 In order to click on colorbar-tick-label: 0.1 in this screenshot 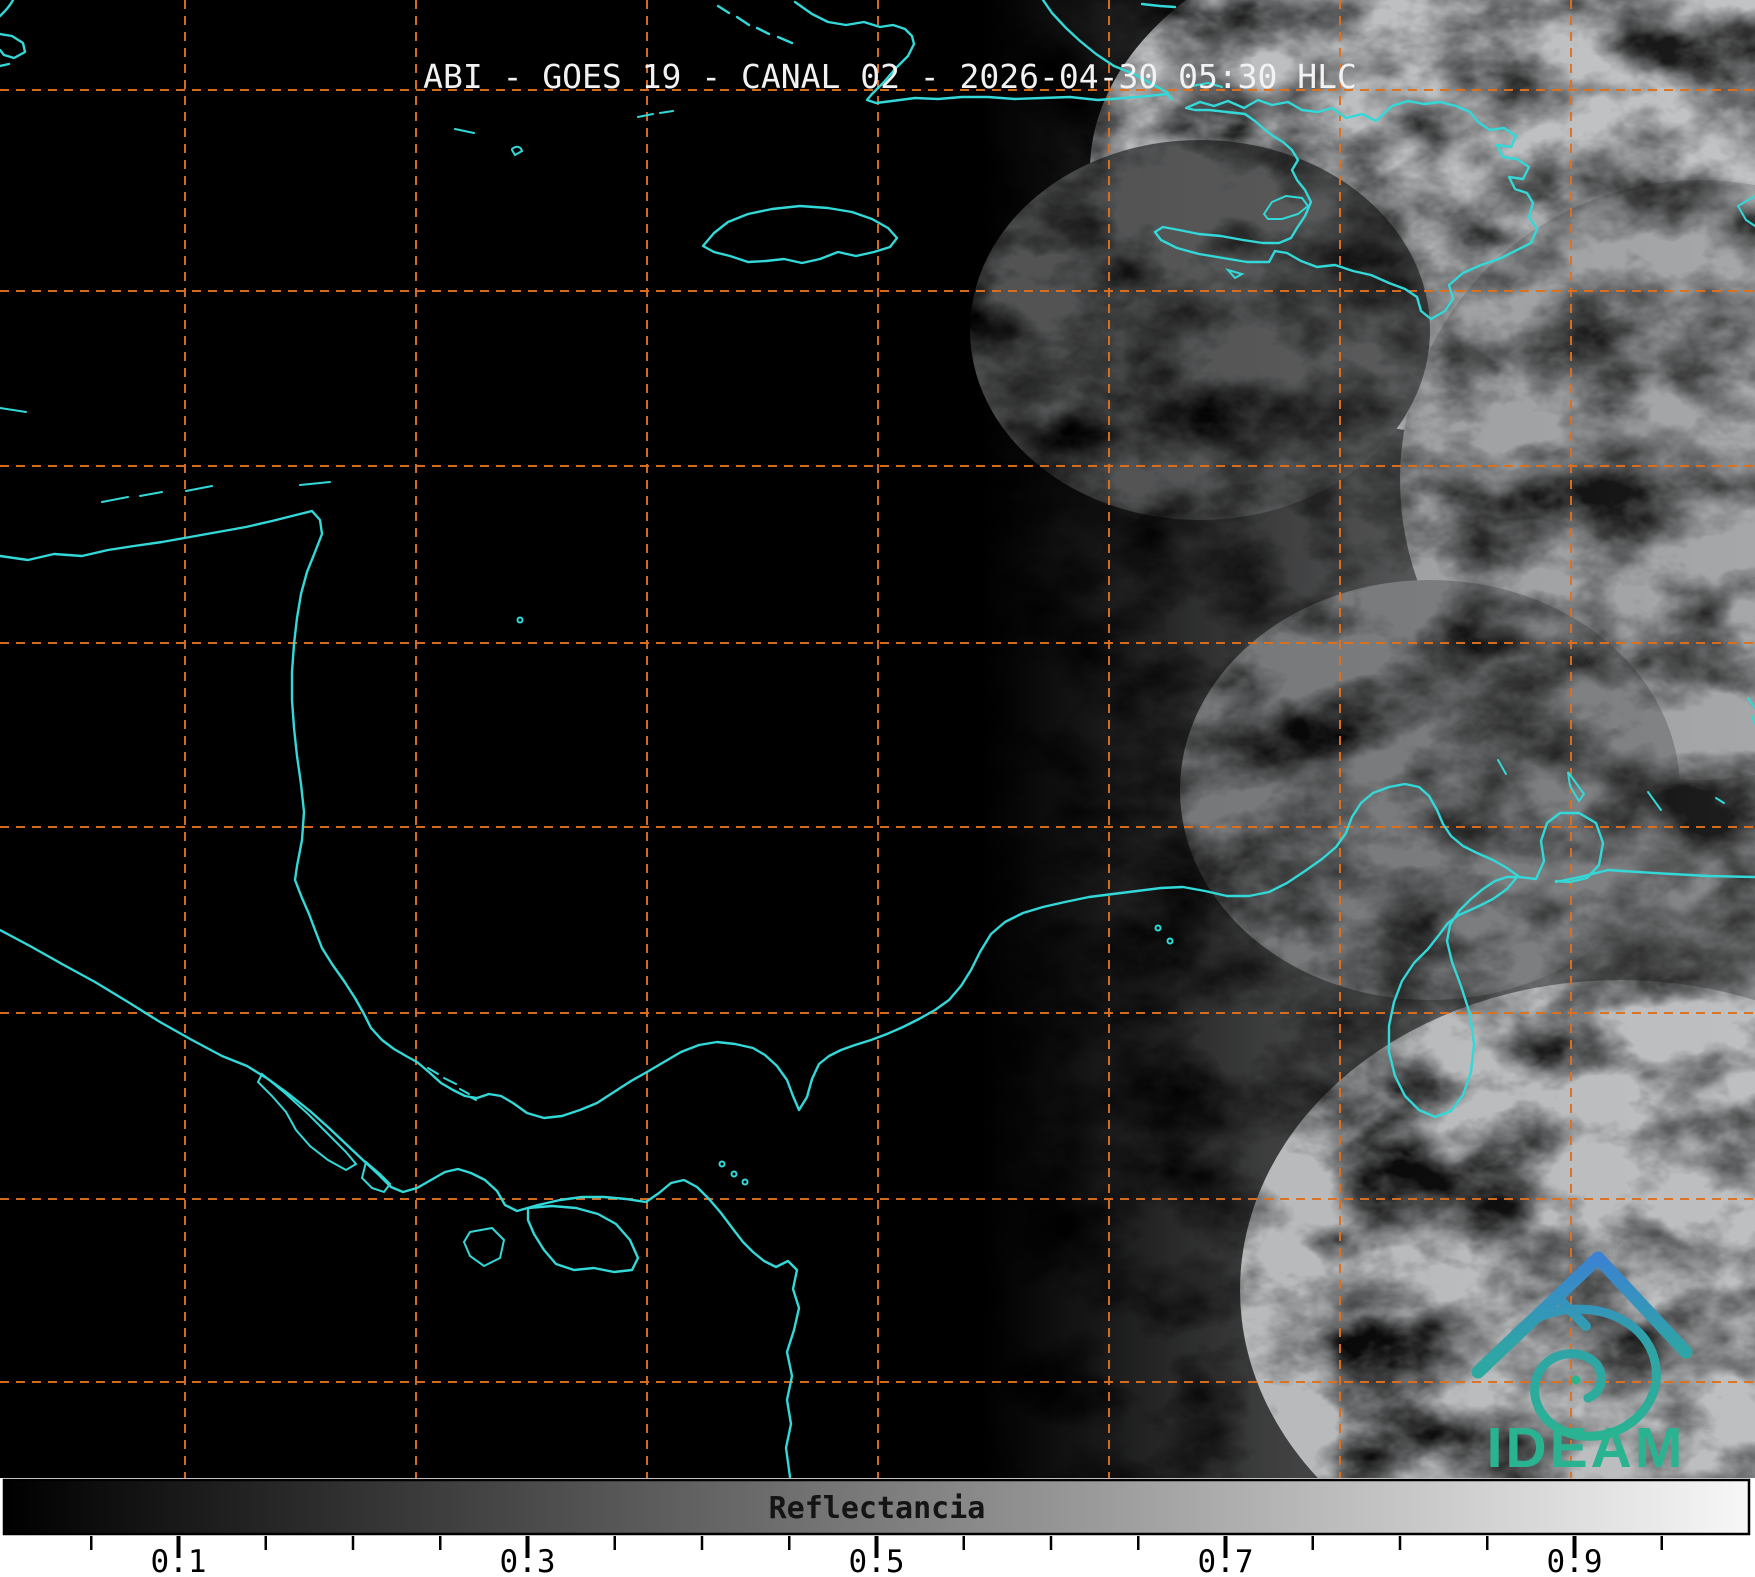, I will do `click(179, 1560)`.